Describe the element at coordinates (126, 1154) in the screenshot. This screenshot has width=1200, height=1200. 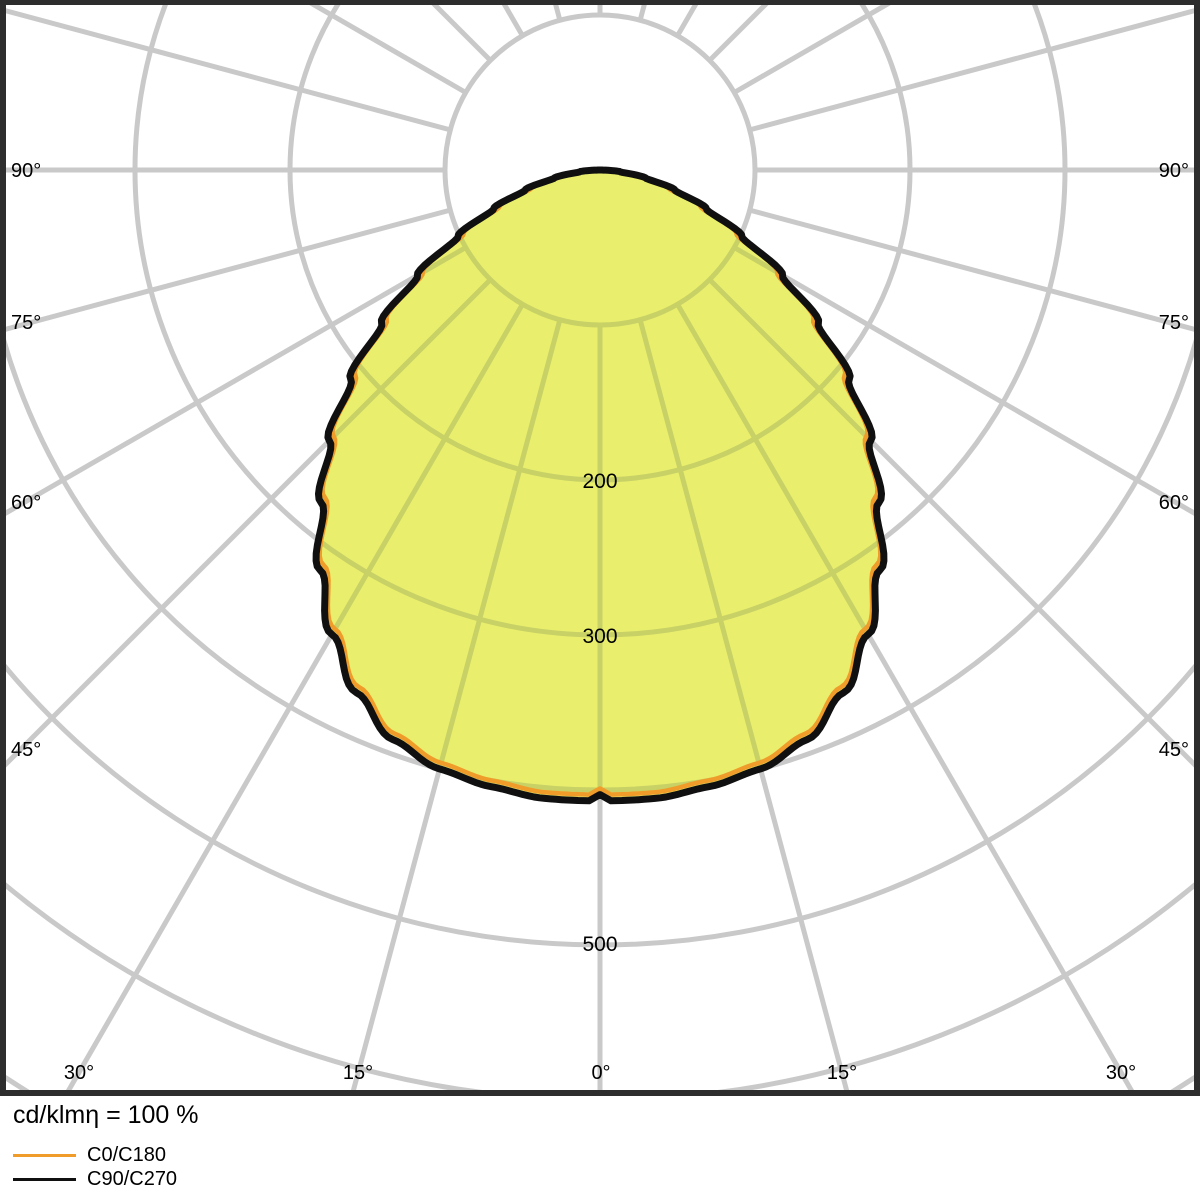
I see `legend-label-c0: C0/C180` at that location.